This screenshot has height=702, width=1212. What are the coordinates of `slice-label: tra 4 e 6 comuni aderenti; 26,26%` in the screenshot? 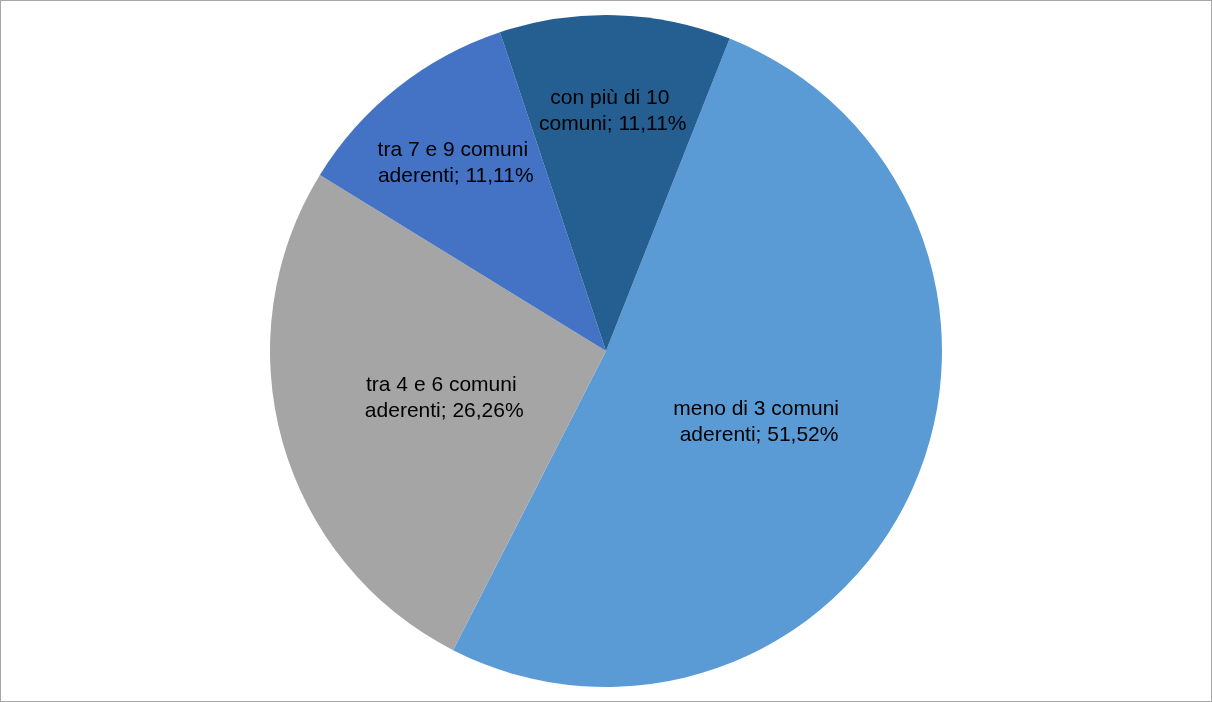 It's located at (444, 396).